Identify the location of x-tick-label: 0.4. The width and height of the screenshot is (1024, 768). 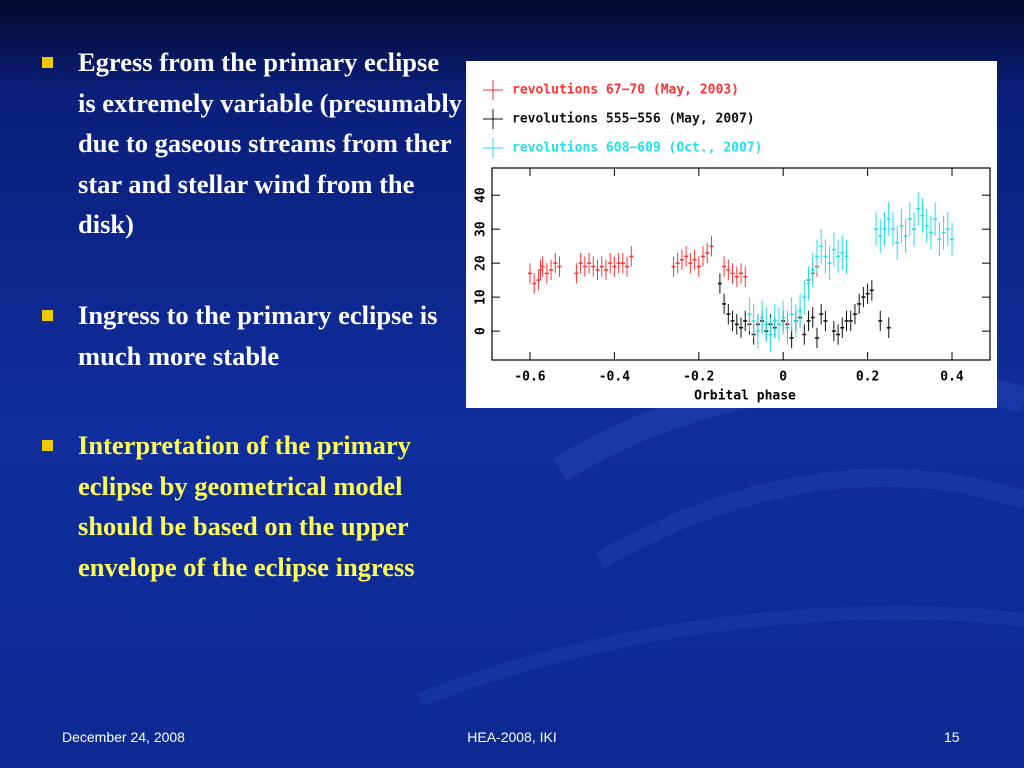
(952, 377).